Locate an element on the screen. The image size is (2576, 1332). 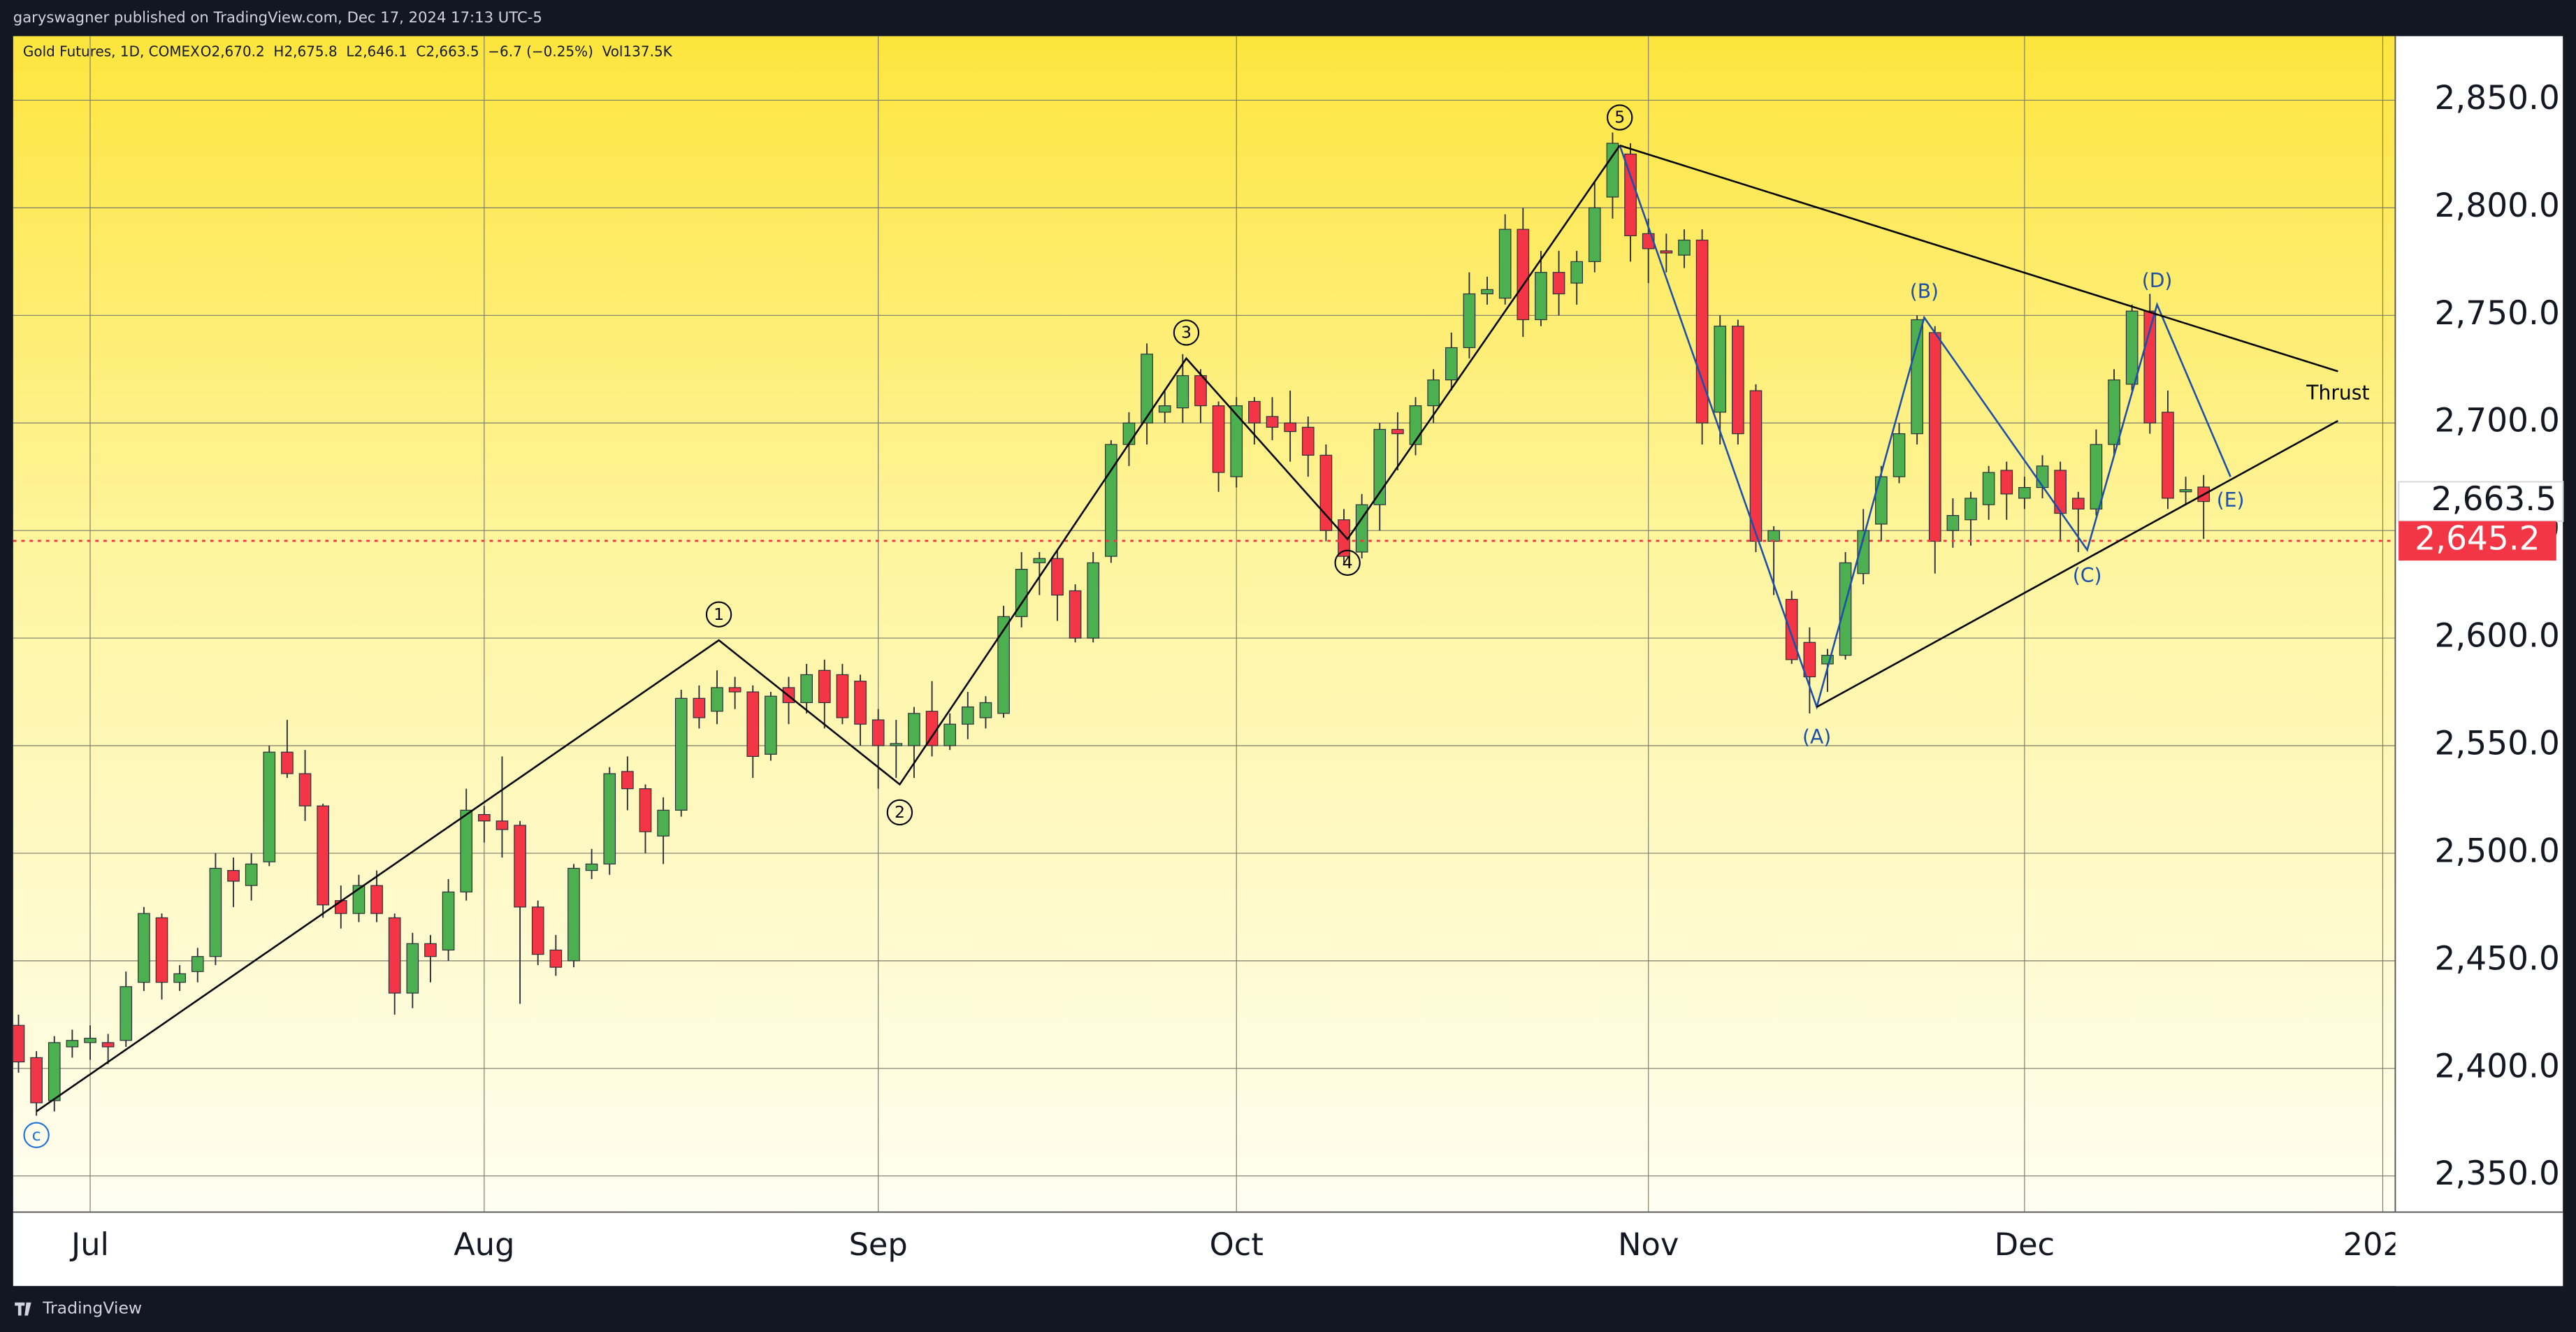
wave-label: (D) is located at coordinates (2157, 280).